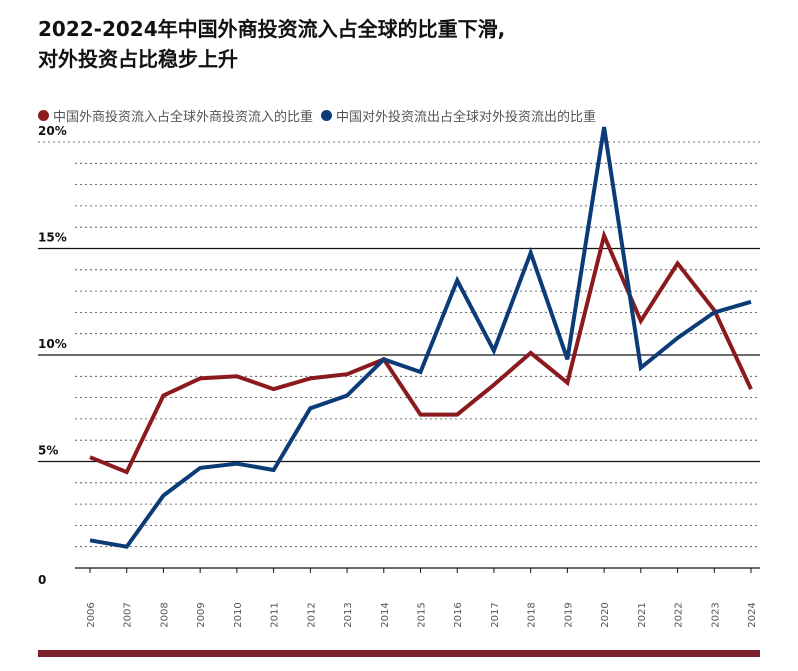 Image resolution: width=798 pixels, height=671 pixels. I want to click on x-tick-label: 2023, so click(715, 614).